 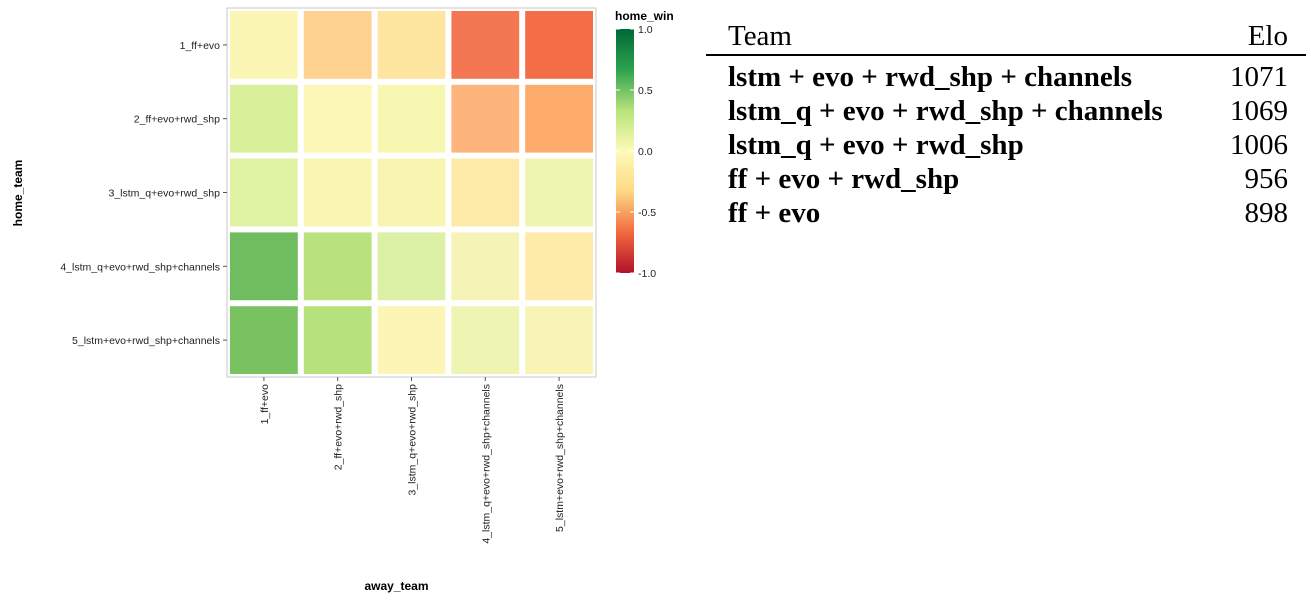 I want to click on x-tick-label: 3_lstm_q+evo+rwd_shp, so click(x=413, y=440).